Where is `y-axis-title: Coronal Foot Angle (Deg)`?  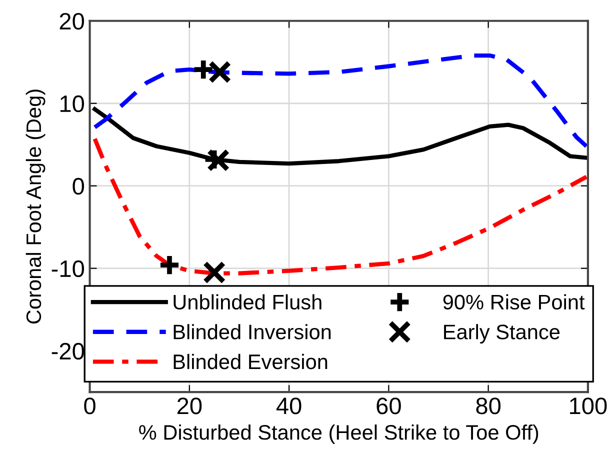 y-axis-title: Coronal Foot Angle (Deg) is located at coordinates (36, 207).